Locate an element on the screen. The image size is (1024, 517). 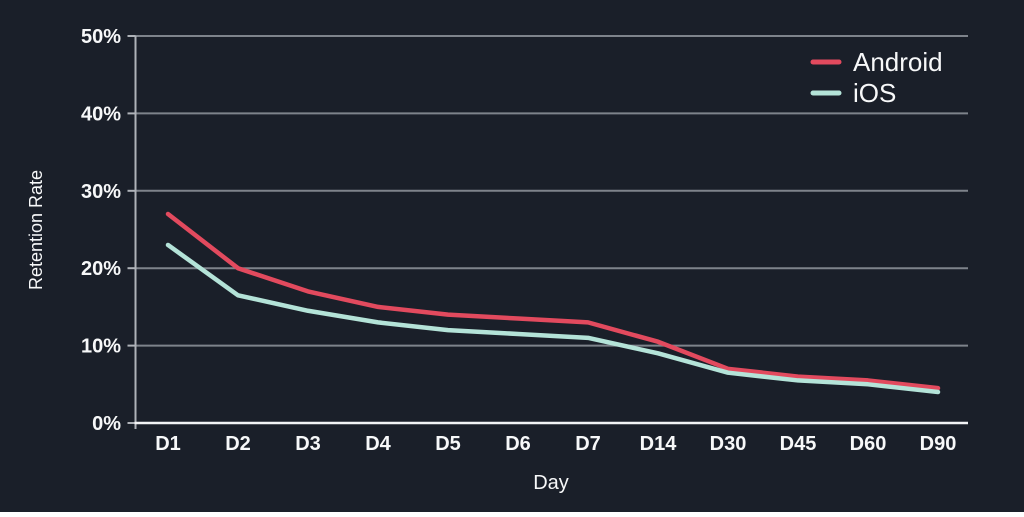
legend-item-ios: iOS is located at coordinates (853, 93).